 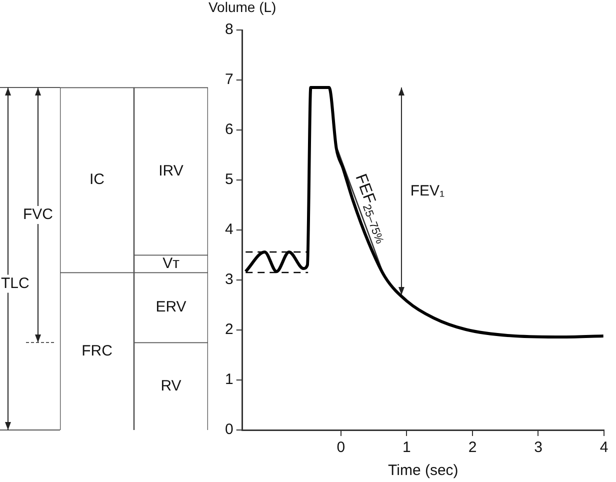 I want to click on x-axis-title: Time (sec), so click(x=423, y=471).